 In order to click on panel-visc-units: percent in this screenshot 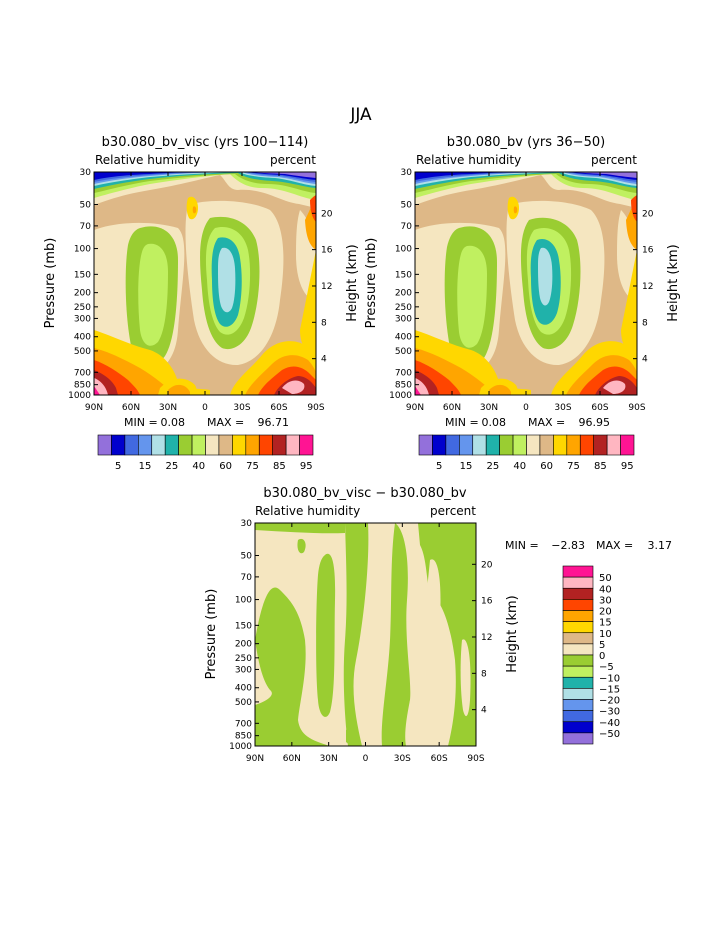, I will do `click(293, 160)`.